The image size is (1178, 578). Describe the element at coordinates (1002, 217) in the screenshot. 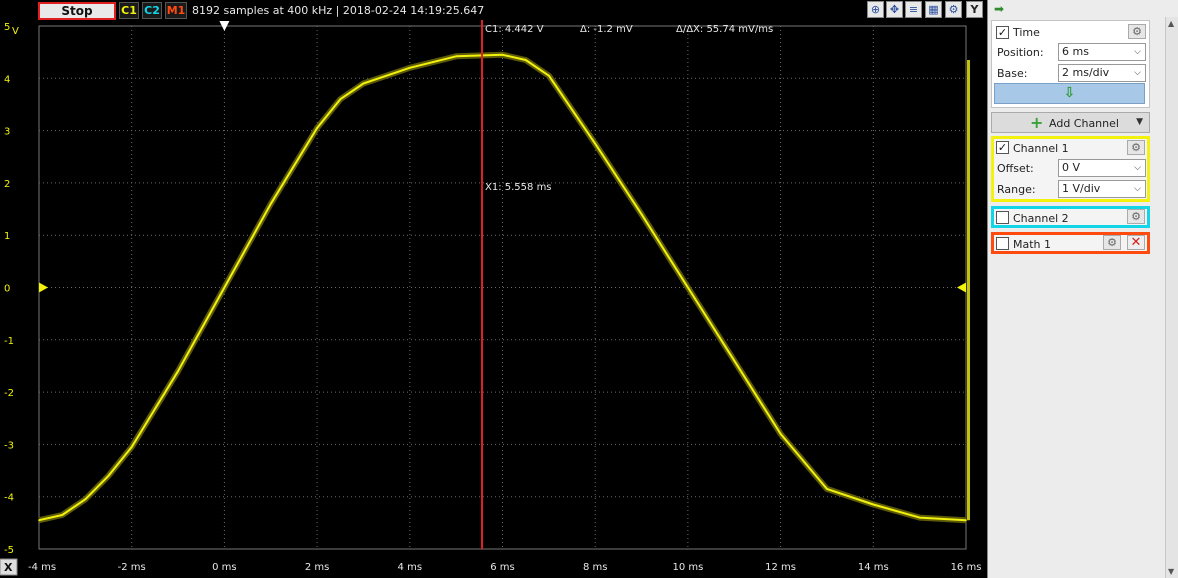

I see `channel2-checkbox` at that location.